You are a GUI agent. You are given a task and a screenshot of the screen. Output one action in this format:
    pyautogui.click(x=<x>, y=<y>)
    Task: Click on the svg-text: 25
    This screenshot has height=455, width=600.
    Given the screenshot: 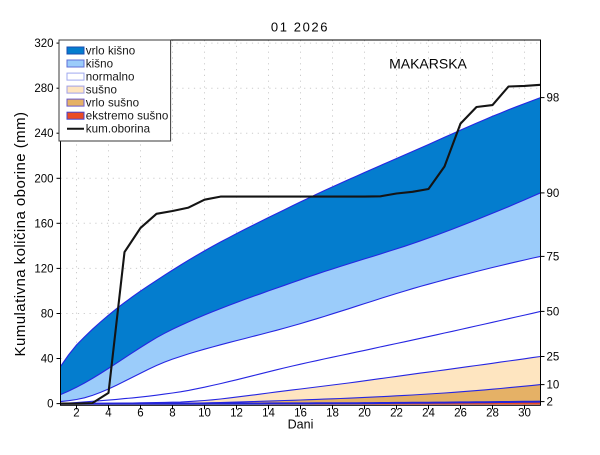 What is the action you would take?
    pyautogui.click(x=553, y=358)
    